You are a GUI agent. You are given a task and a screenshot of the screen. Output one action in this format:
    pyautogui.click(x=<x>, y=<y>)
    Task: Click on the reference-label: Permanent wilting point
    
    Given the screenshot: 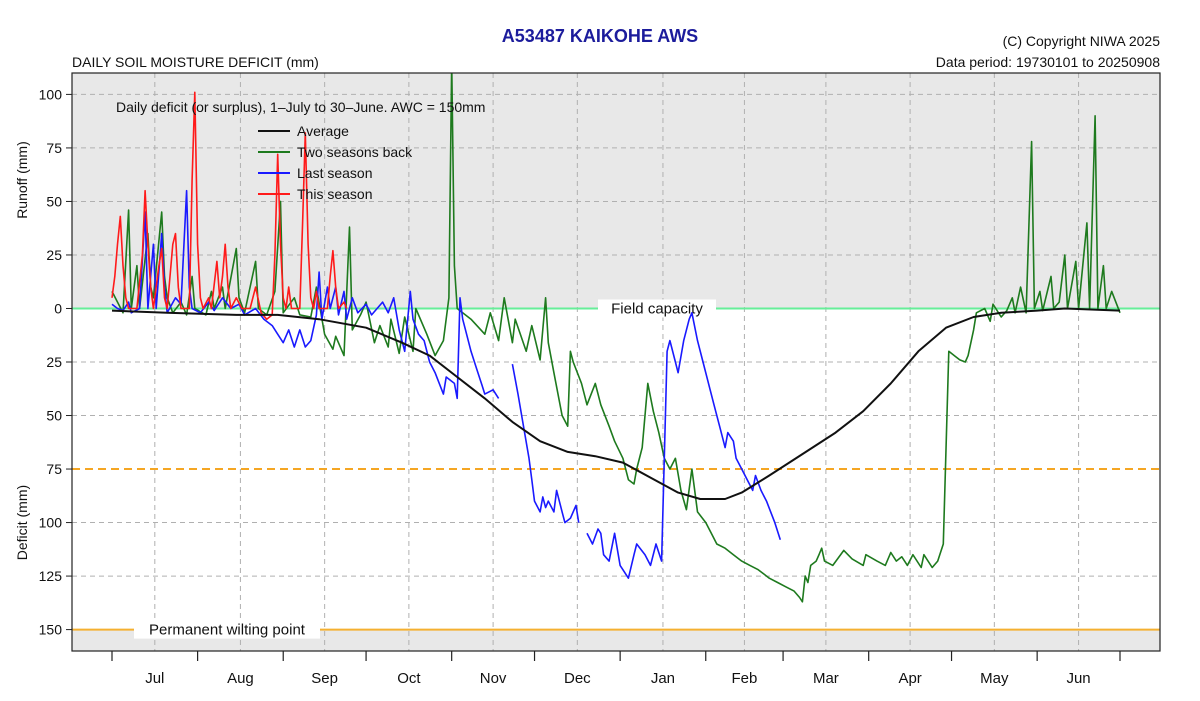 What is the action you would take?
    pyautogui.click(x=227, y=630)
    